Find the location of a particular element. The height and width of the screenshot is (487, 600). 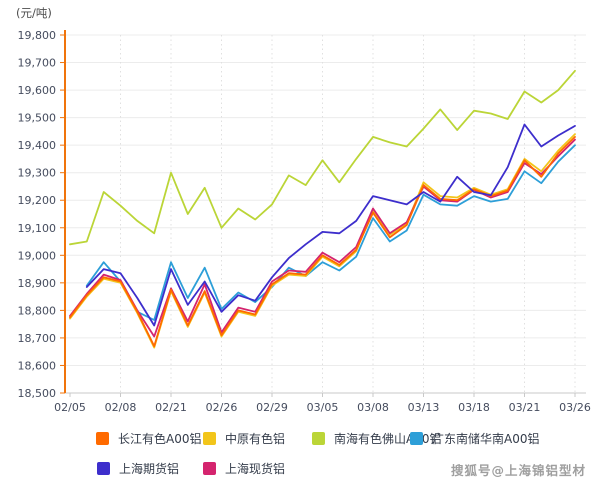

x-tick-label: 02/05 is located at coordinates (70, 407).